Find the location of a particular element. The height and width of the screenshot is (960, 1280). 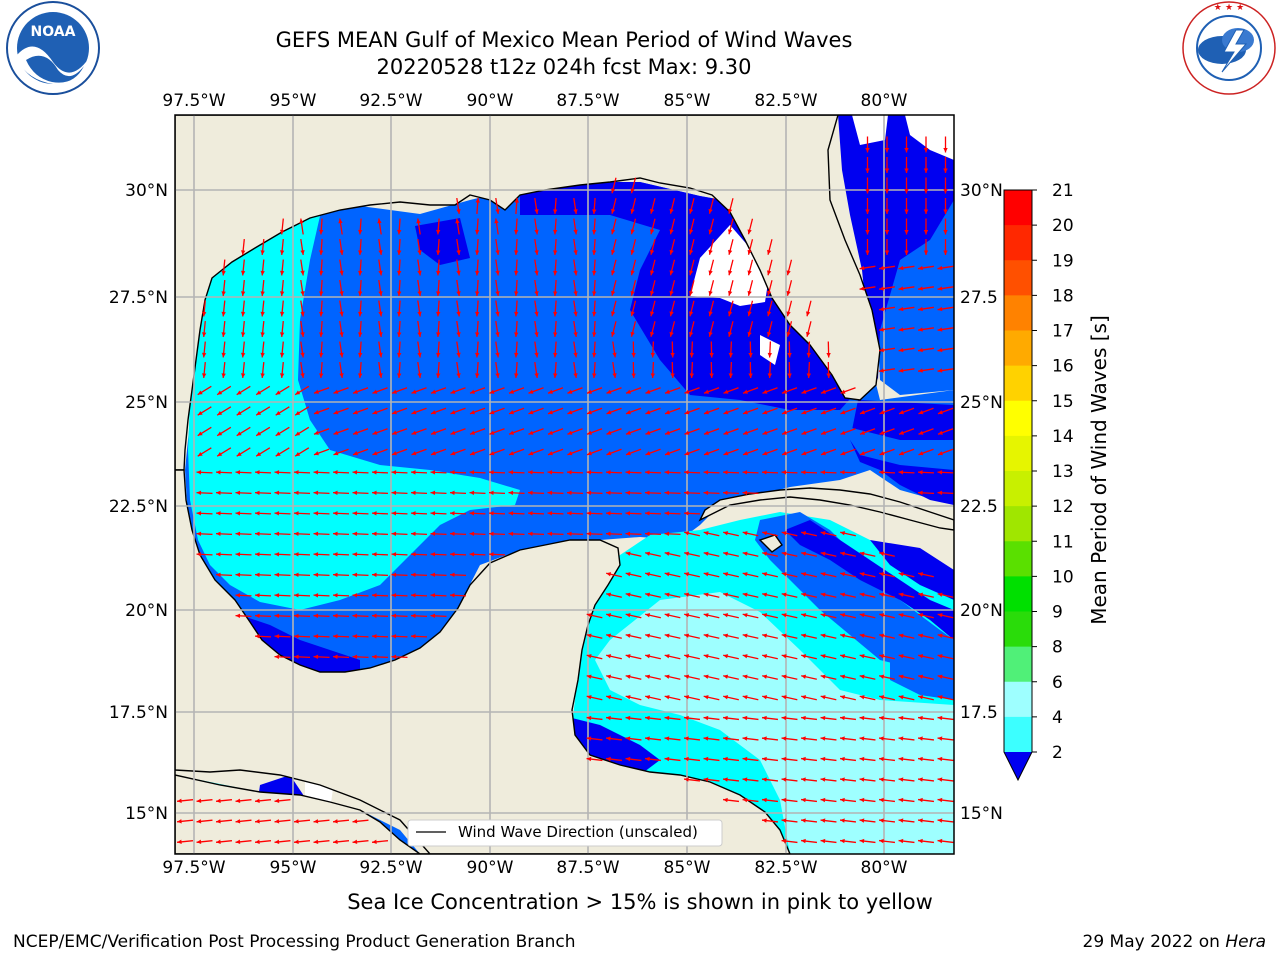

colorbar-tick-label: 6 is located at coordinates (1057, 683).